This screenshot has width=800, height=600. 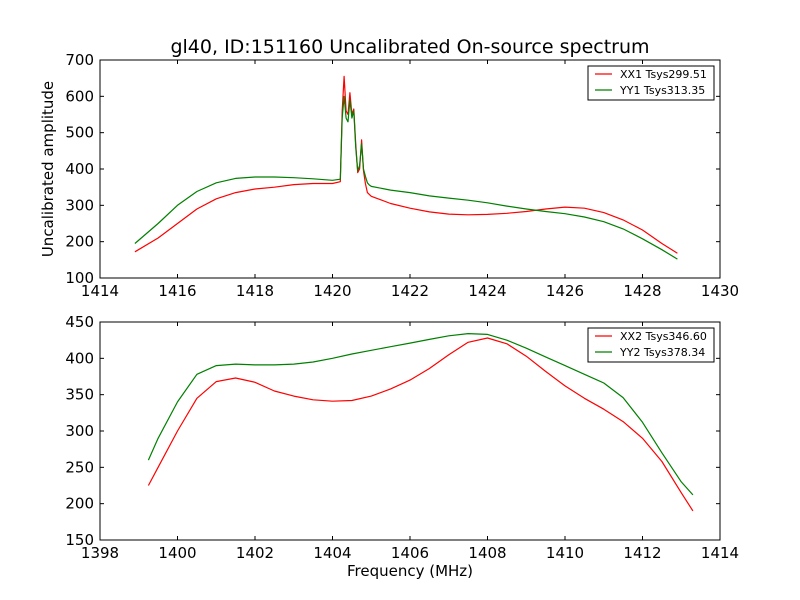 What do you see at coordinates (720, 291) in the screenshot?
I see `top-x-tick-label: 1430` at bounding box center [720, 291].